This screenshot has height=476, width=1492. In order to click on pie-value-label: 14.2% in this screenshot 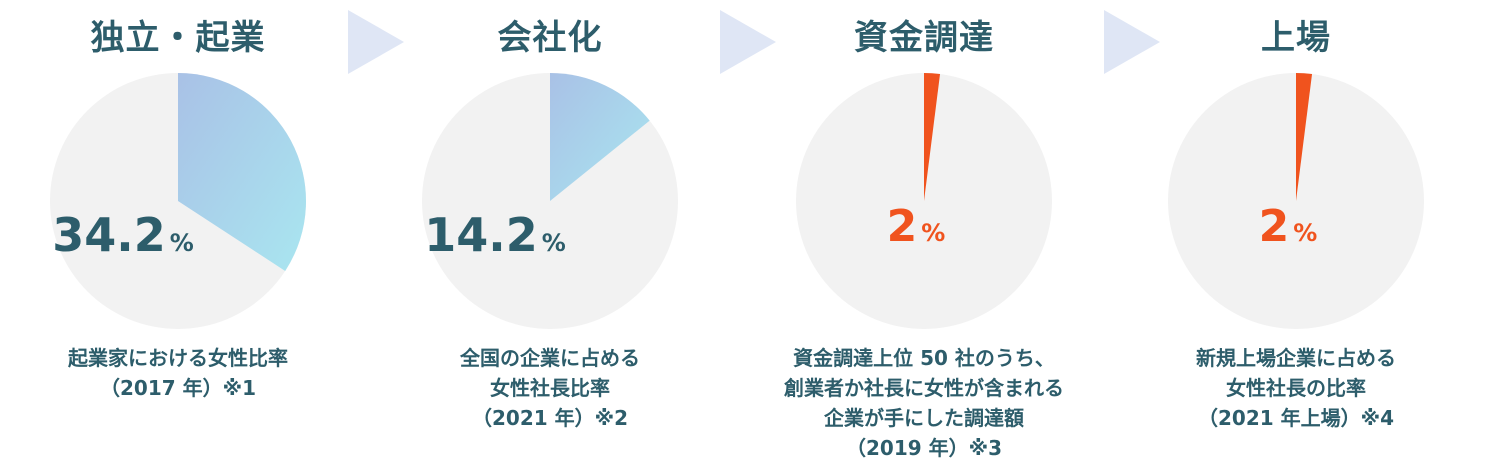, I will do `click(495, 235)`.